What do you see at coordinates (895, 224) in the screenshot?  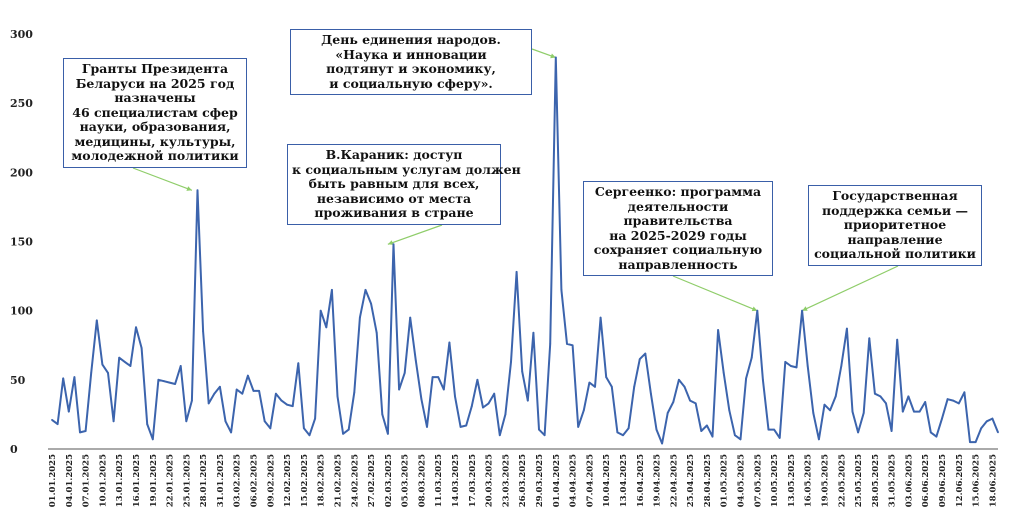 I see `annotation-text-line: приоритетное` at bounding box center [895, 224].